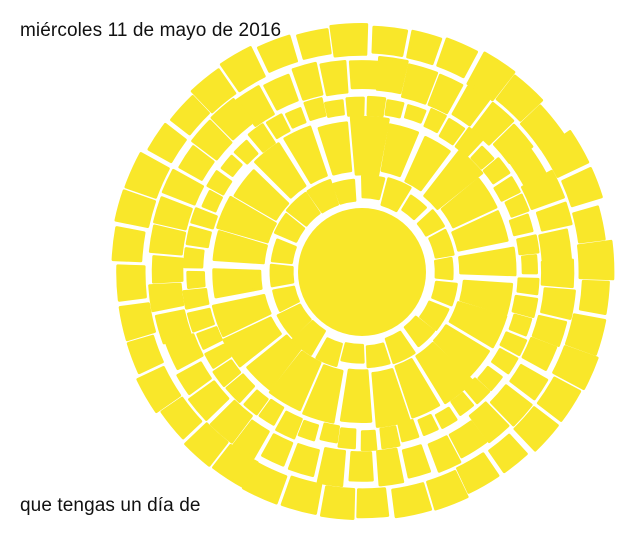  I want to click on sun-core, so click(362, 272).